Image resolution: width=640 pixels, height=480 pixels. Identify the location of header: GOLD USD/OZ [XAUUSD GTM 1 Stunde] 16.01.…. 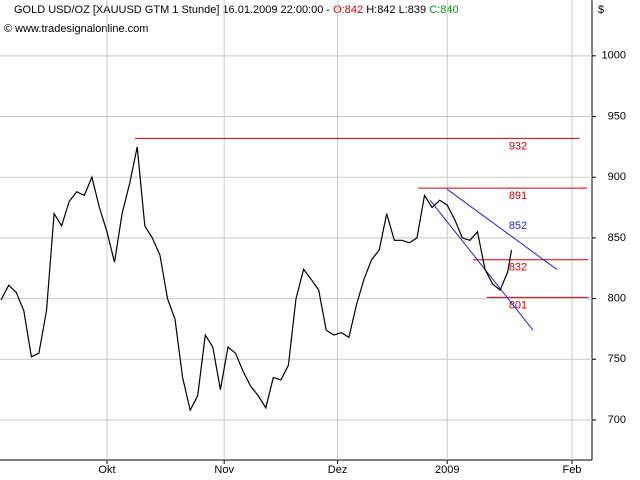
(172, 10).